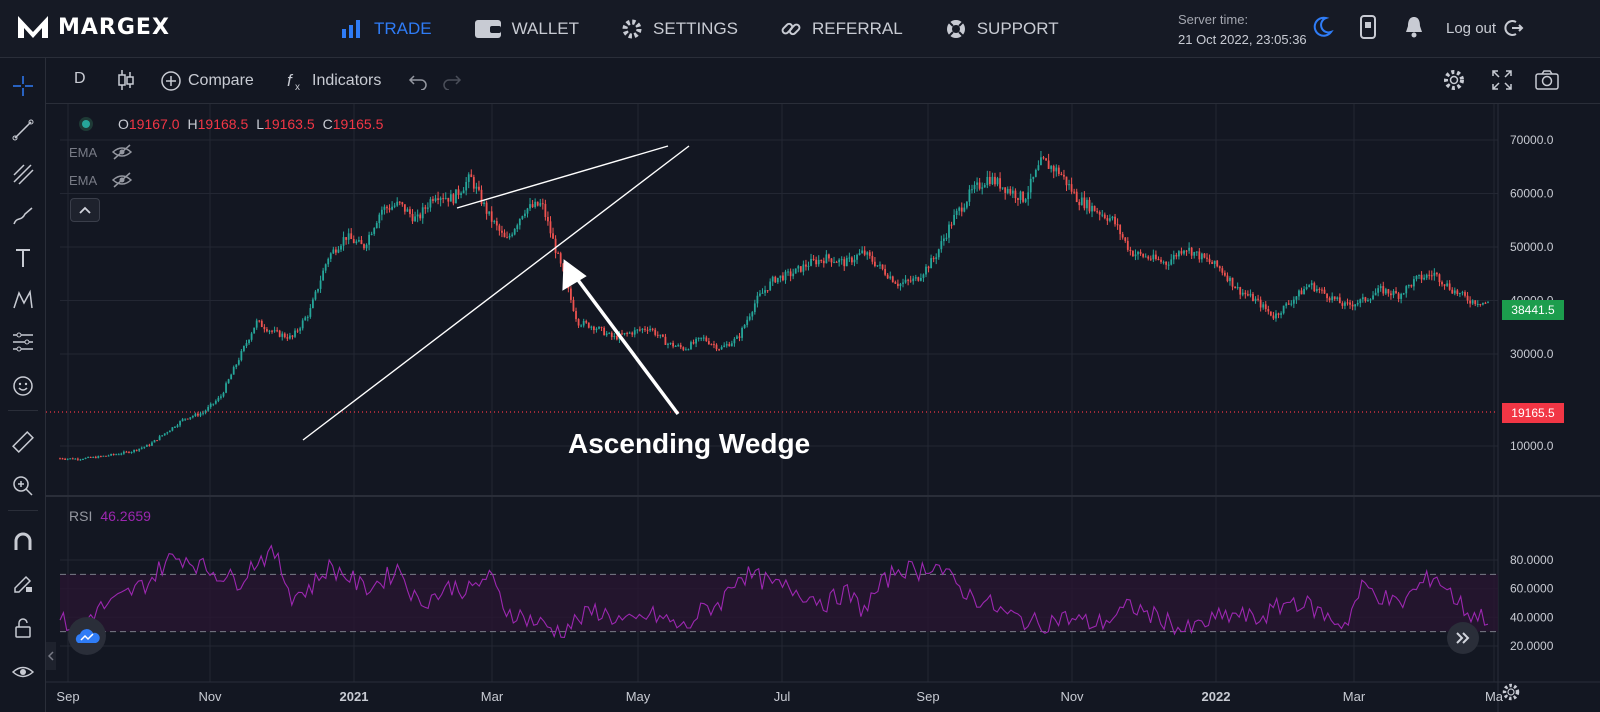 This screenshot has width=1600, height=712. Describe the element at coordinates (23, 486) in the screenshot. I see `zoom-tool` at that location.